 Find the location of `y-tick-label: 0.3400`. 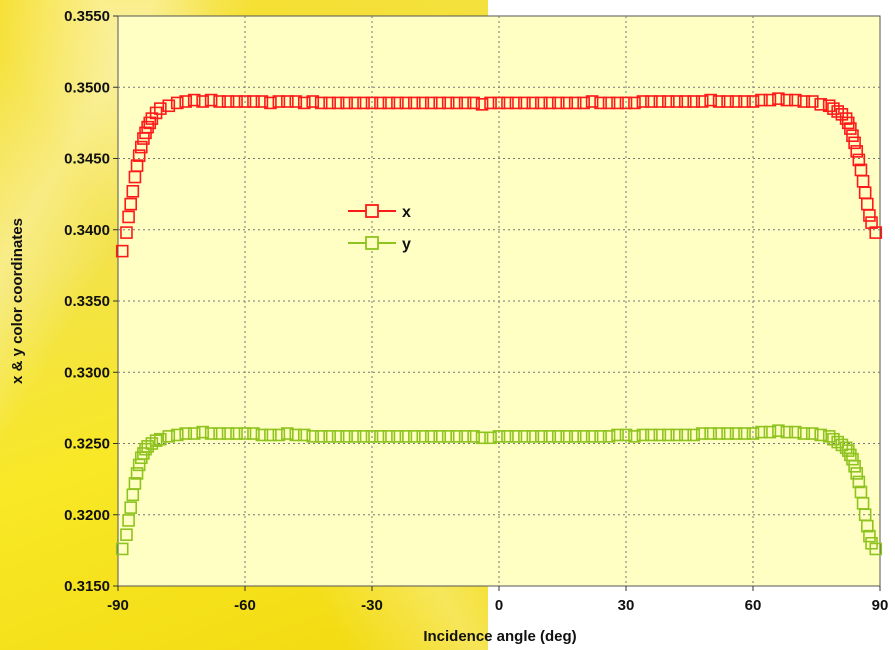

y-tick-label: 0.3400 is located at coordinates (87, 230).